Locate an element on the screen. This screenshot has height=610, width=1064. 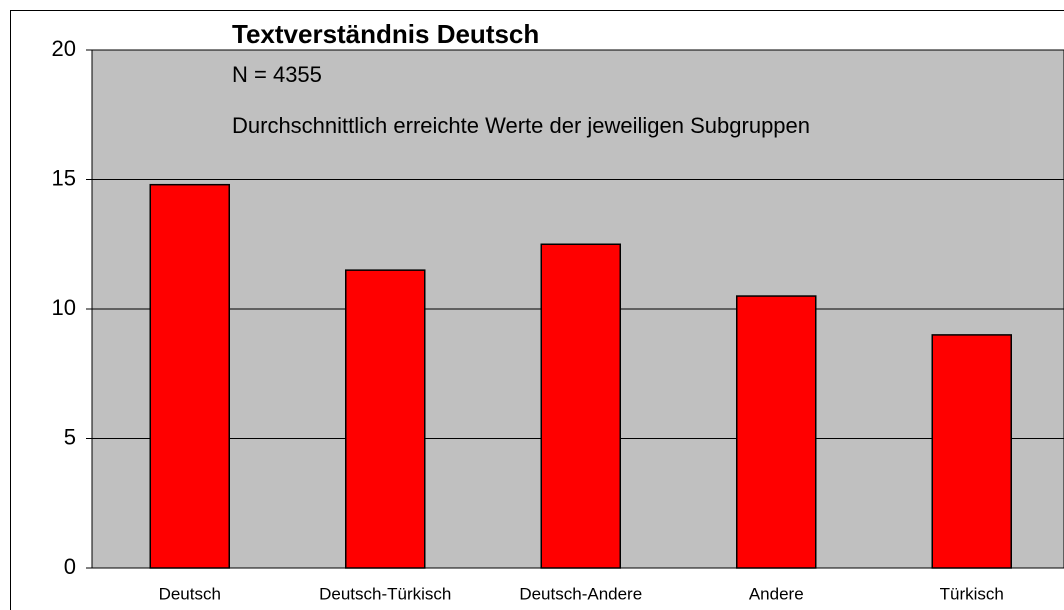
y-tick-label: 10 is located at coordinates (64, 307).